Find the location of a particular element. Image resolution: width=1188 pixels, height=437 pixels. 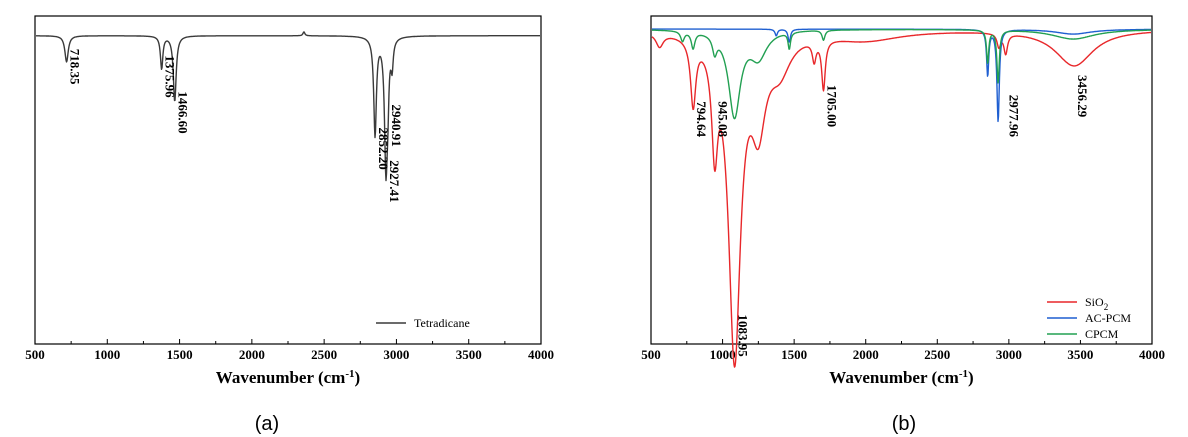

legend: Tetradicane is located at coordinates (453, 323).